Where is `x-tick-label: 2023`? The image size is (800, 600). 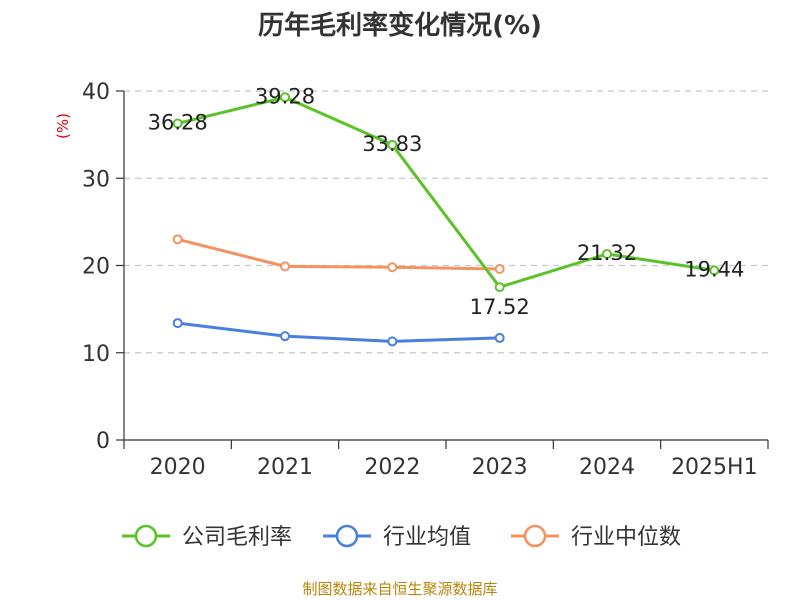
x-tick-label: 2023 is located at coordinates (500, 467).